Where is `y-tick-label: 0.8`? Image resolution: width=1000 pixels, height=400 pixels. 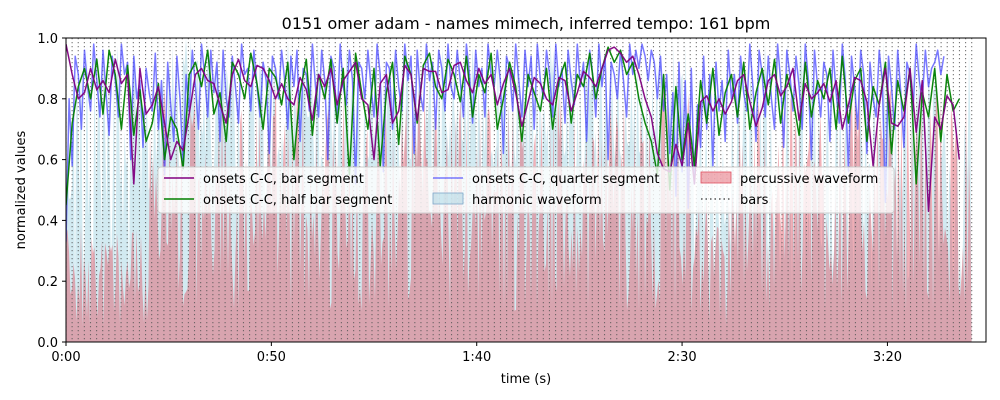 y-tick-label: 0.8 is located at coordinates (47, 100).